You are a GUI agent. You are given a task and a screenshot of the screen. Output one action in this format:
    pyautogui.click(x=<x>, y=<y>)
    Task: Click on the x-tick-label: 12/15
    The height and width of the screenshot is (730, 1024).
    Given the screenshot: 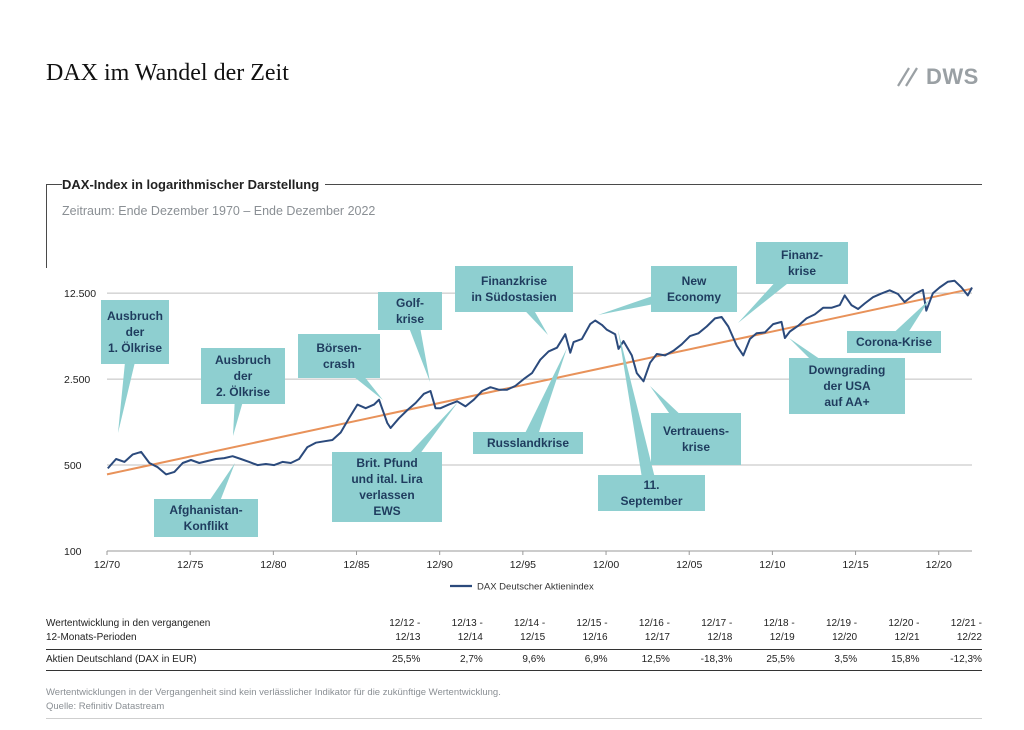 What is the action you would take?
    pyautogui.click(x=855, y=565)
    